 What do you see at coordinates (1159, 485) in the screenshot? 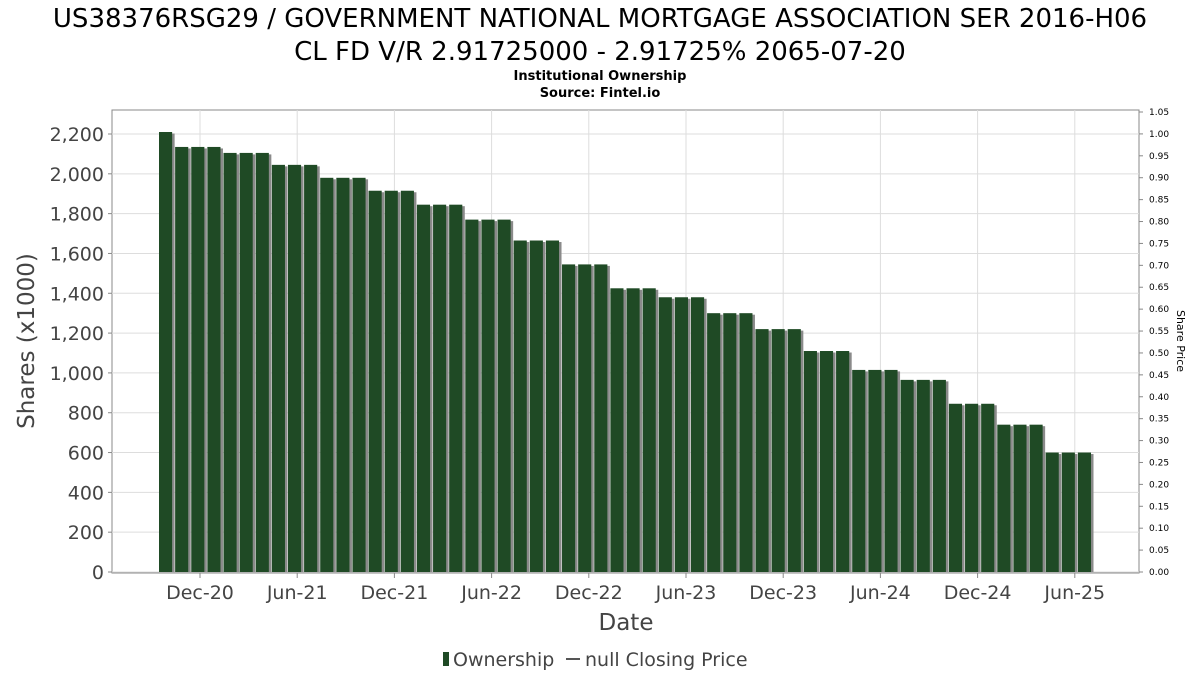
I see `y2-tick-label: 0.20` at bounding box center [1159, 485].